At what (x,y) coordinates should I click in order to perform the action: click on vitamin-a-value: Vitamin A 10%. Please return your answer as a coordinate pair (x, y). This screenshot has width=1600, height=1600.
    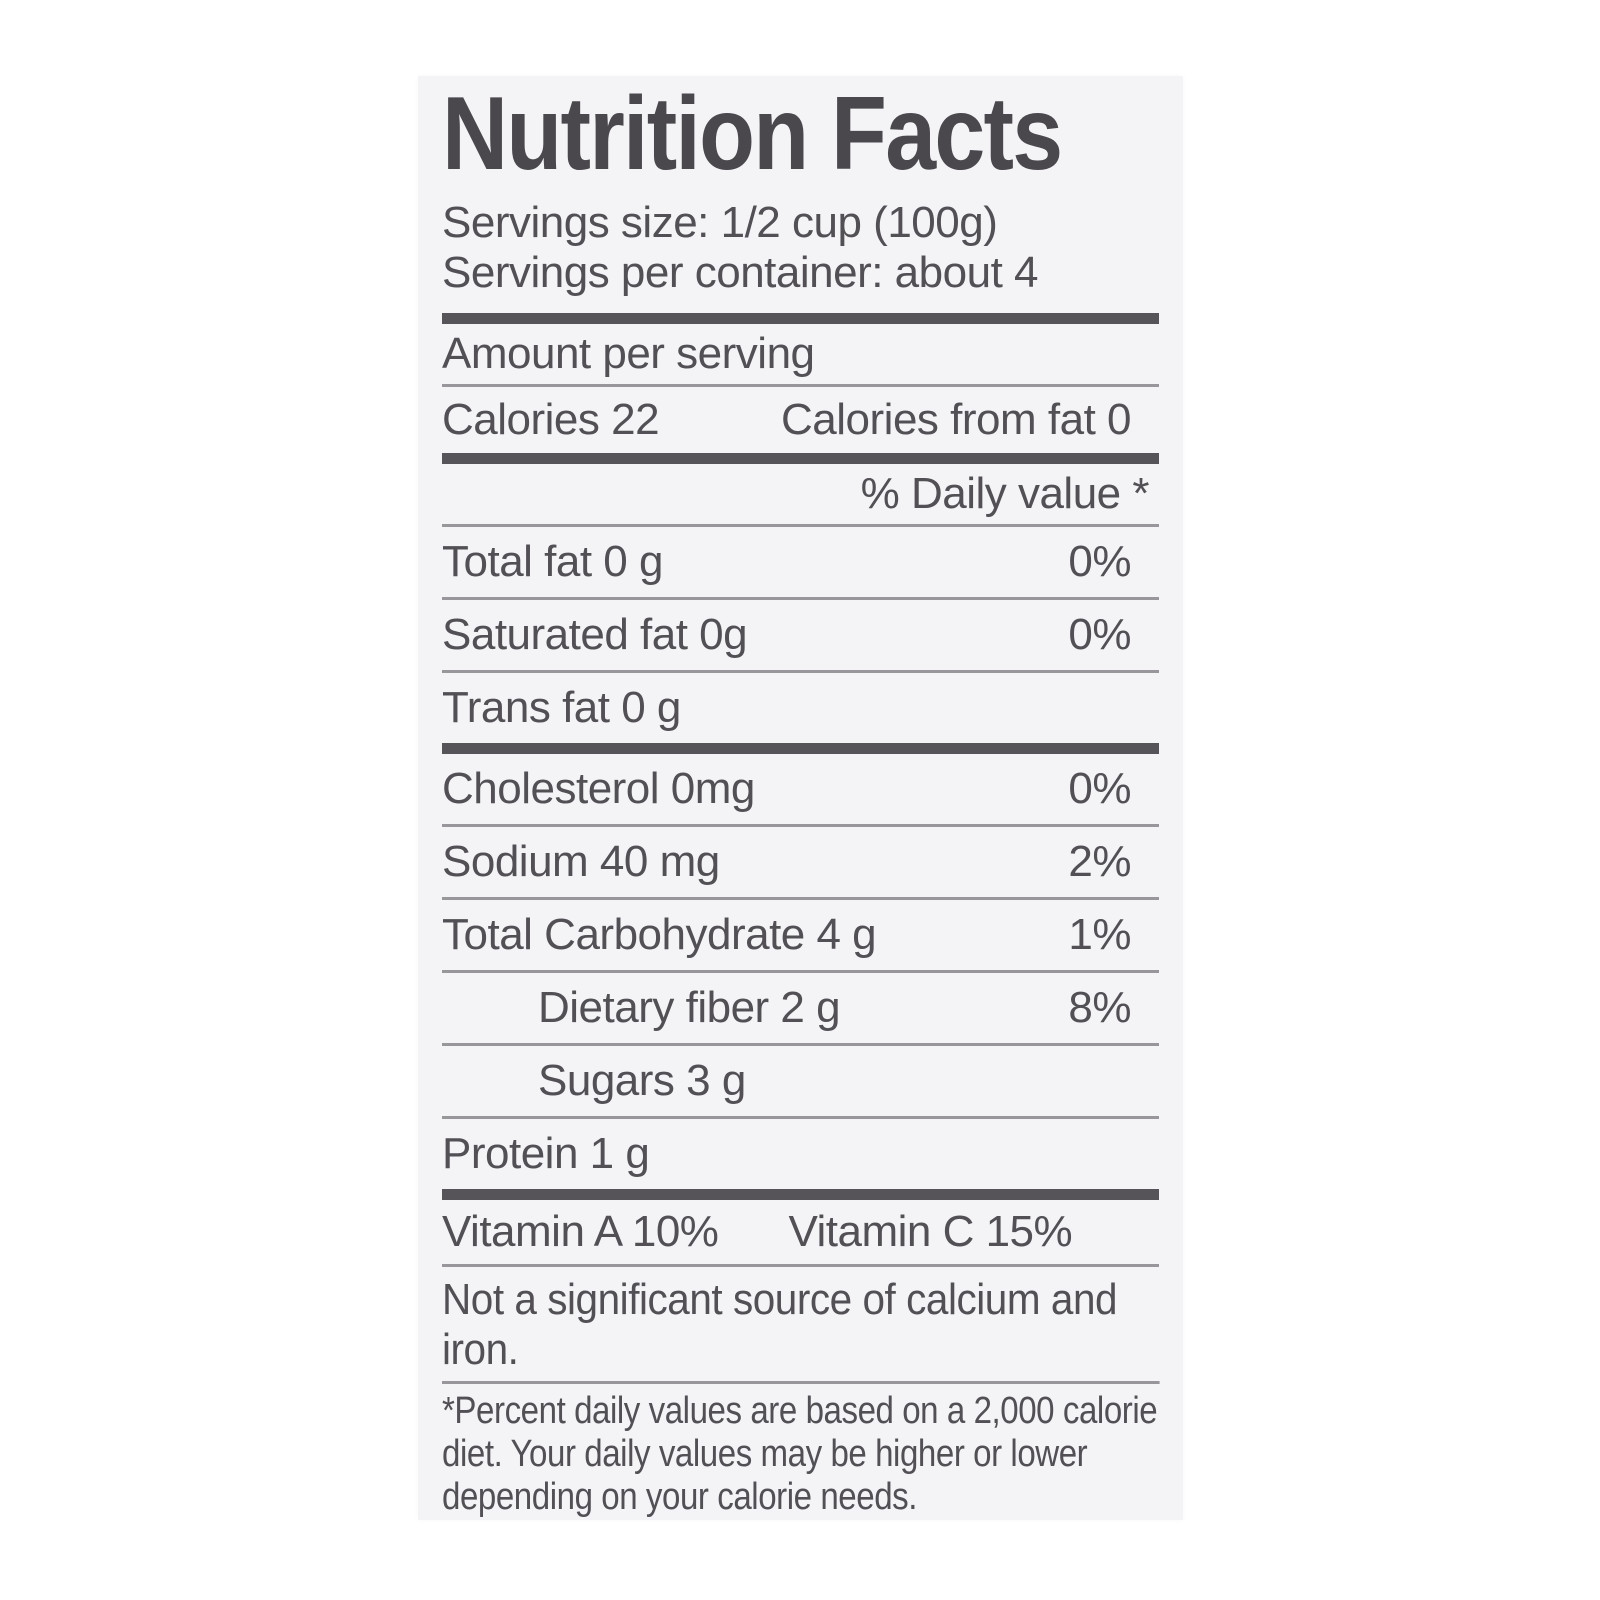
    Looking at the image, I should click on (580, 1231).